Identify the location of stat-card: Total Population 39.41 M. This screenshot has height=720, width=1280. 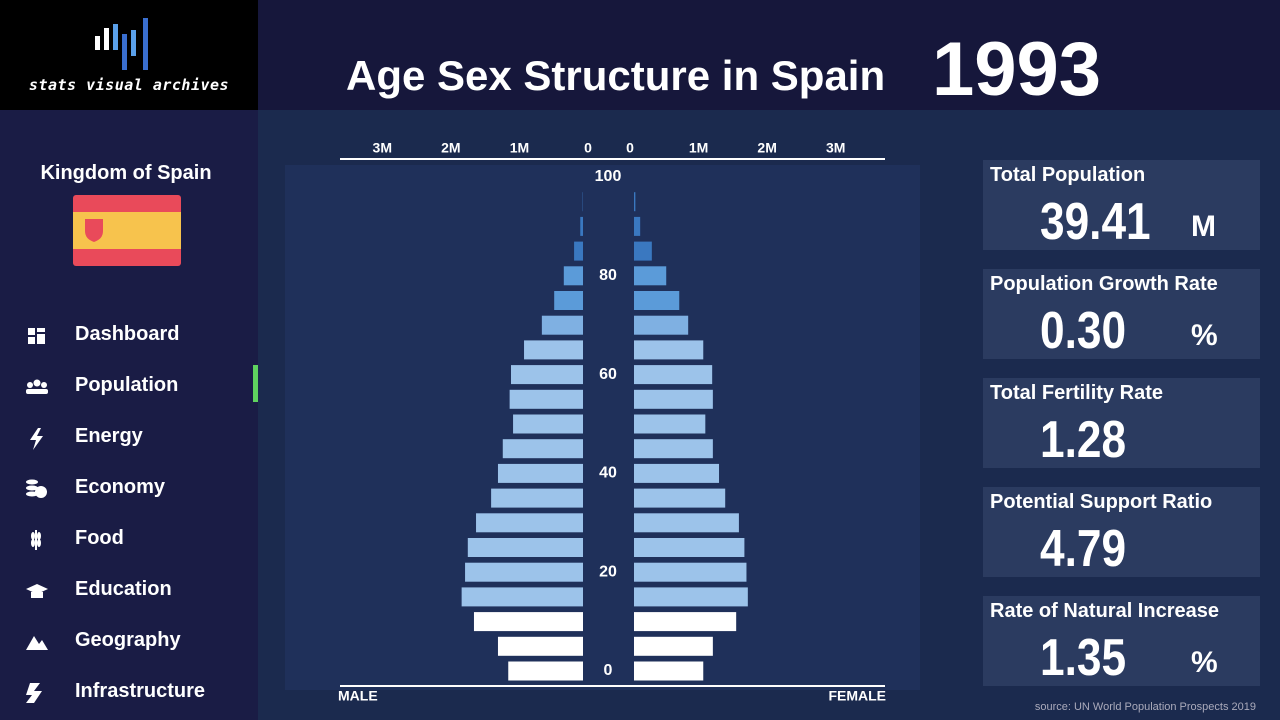
(1121, 205).